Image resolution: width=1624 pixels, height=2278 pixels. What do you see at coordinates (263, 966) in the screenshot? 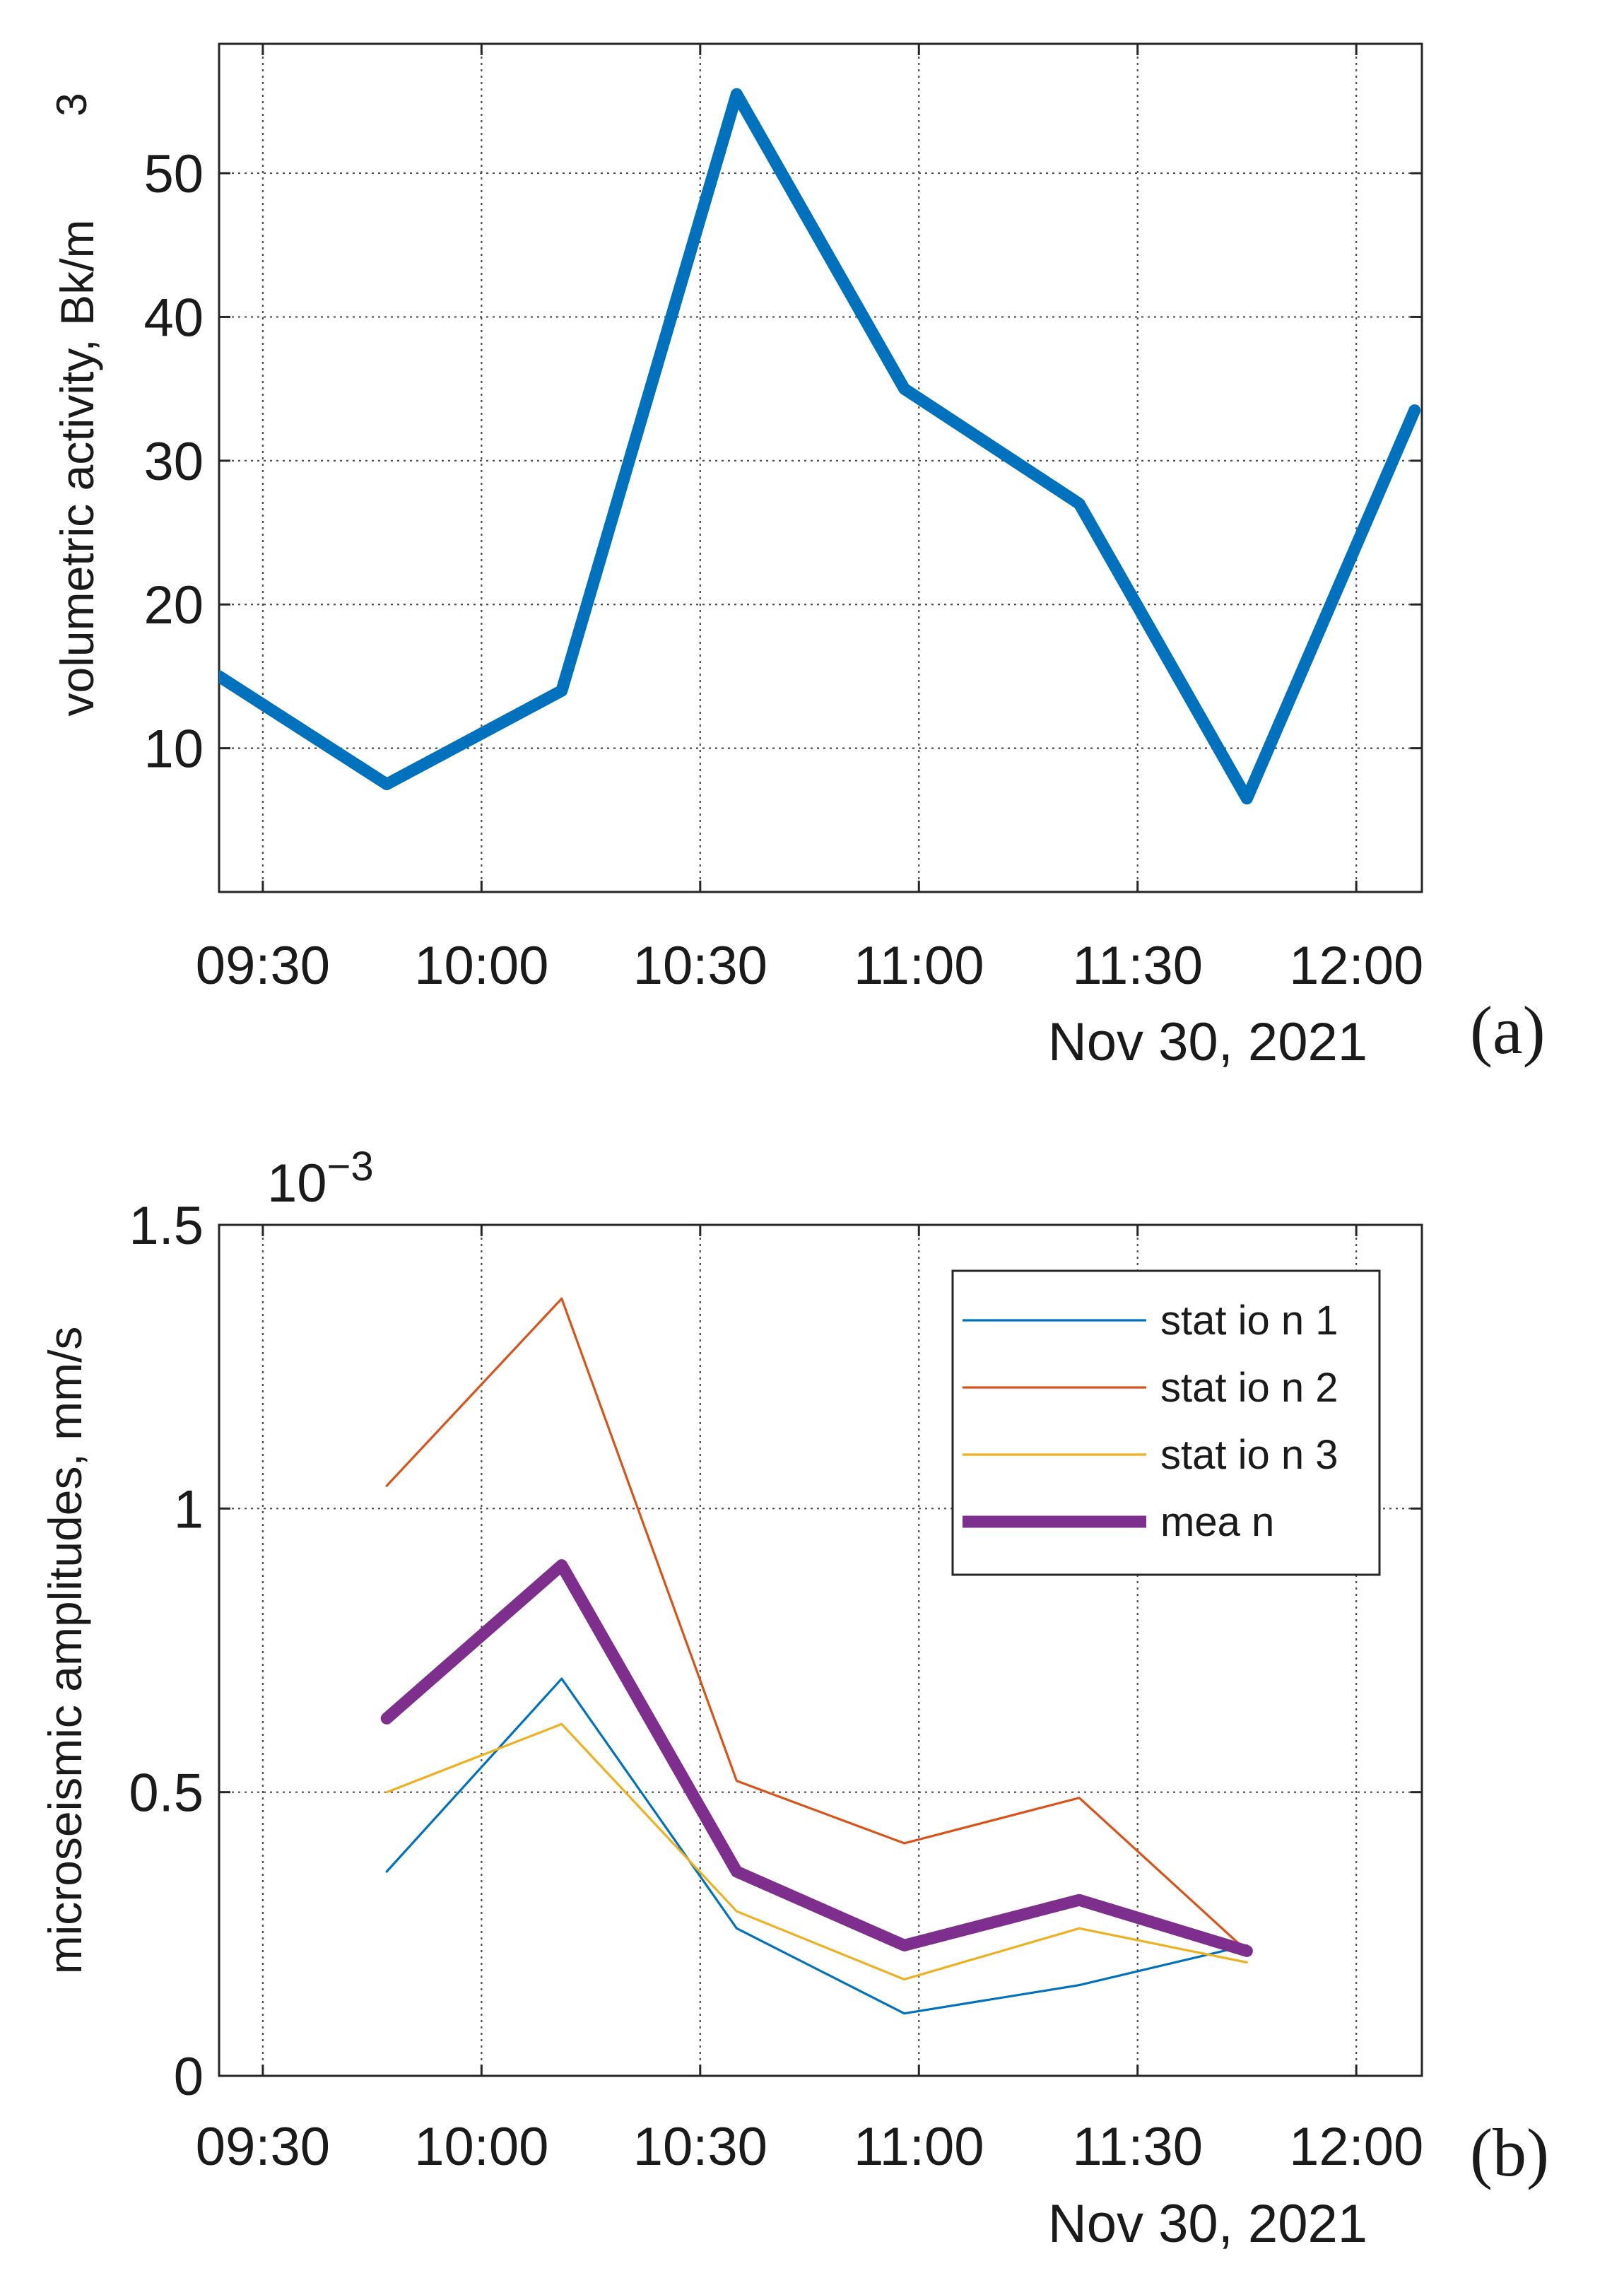
I see `panel-a-x-tick-label: 09:30` at bounding box center [263, 966].